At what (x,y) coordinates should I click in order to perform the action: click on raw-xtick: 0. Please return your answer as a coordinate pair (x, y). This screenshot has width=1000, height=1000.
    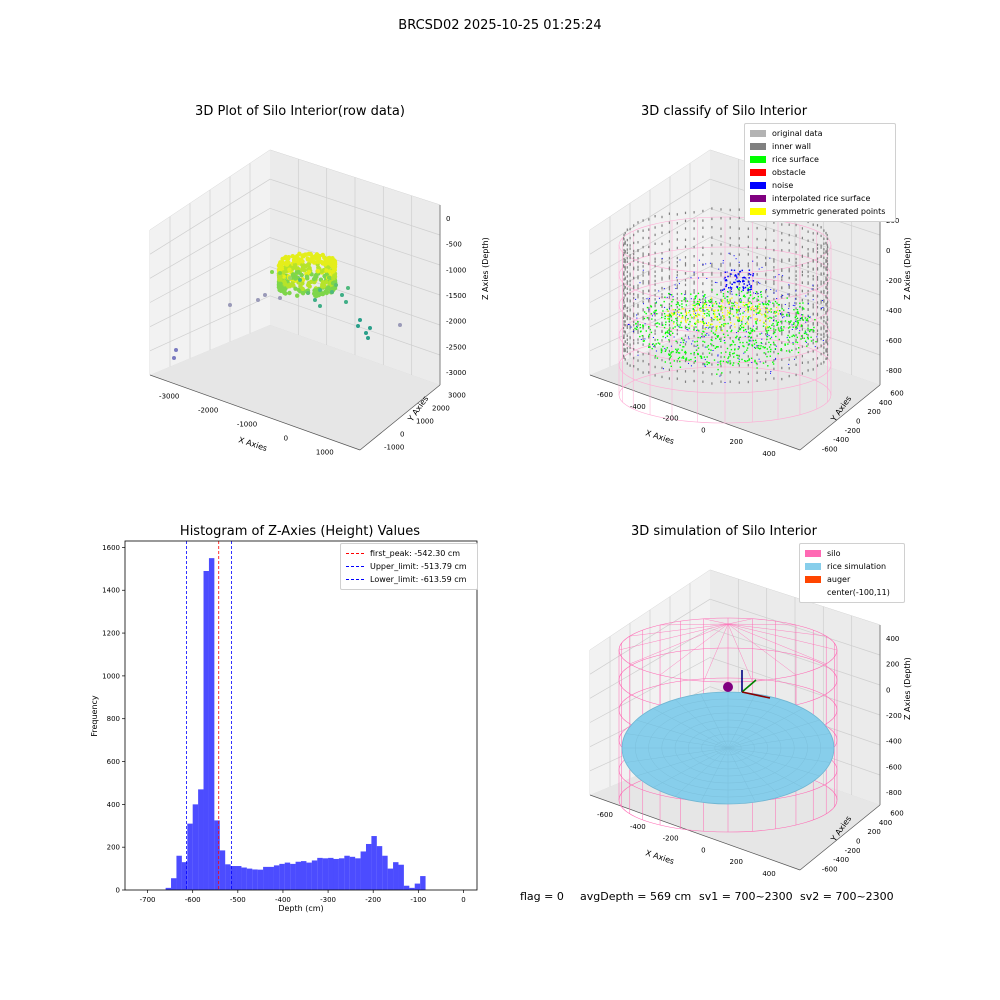
    Looking at the image, I should click on (286, 438).